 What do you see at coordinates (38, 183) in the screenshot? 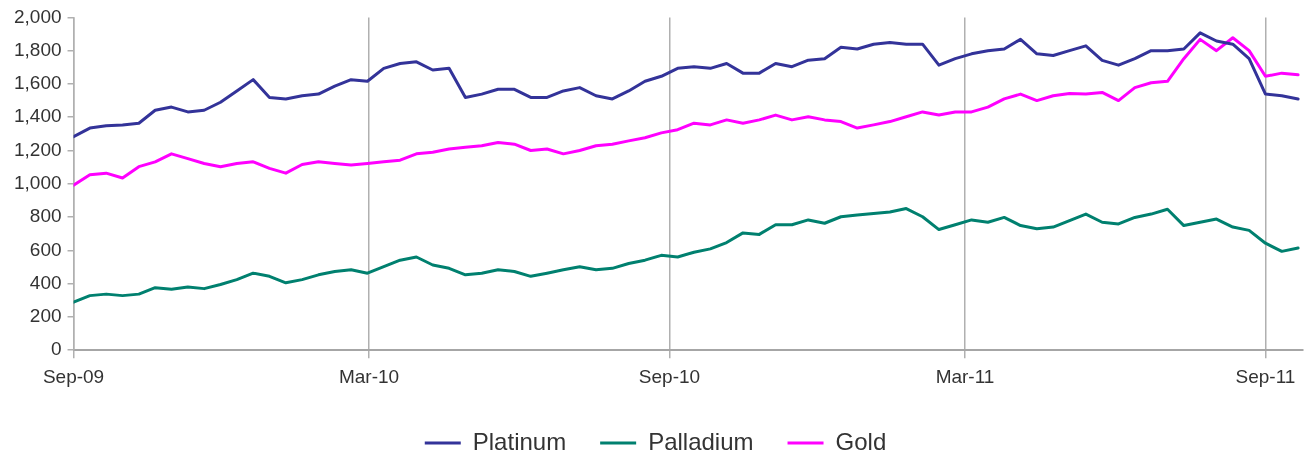
I see `y-tick-label: 1,000` at bounding box center [38, 183].